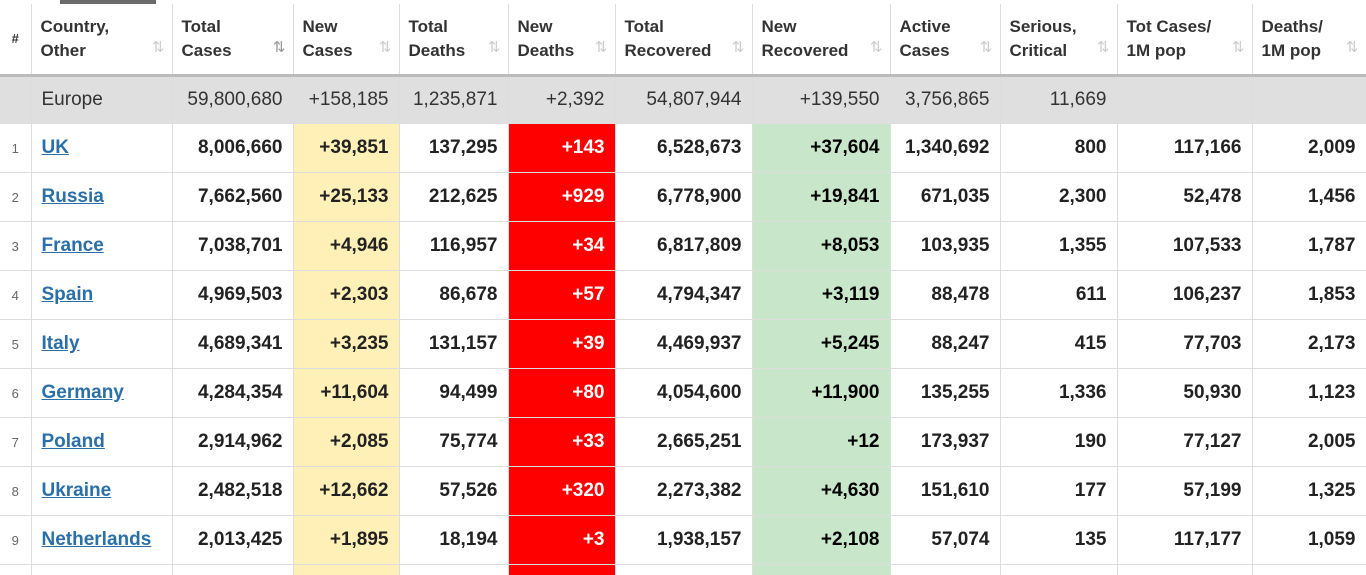 The width and height of the screenshot is (1366, 575). I want to click on header-new-cases-line2: Cases, so click(327, 50).